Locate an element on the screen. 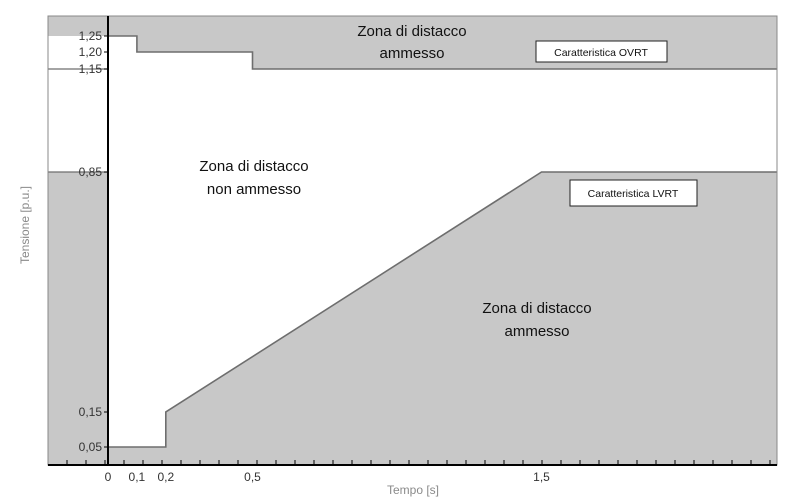 This screenshot has height=500, width=800. y-tick-label: 0,15 is located at coordinates (91, 412).